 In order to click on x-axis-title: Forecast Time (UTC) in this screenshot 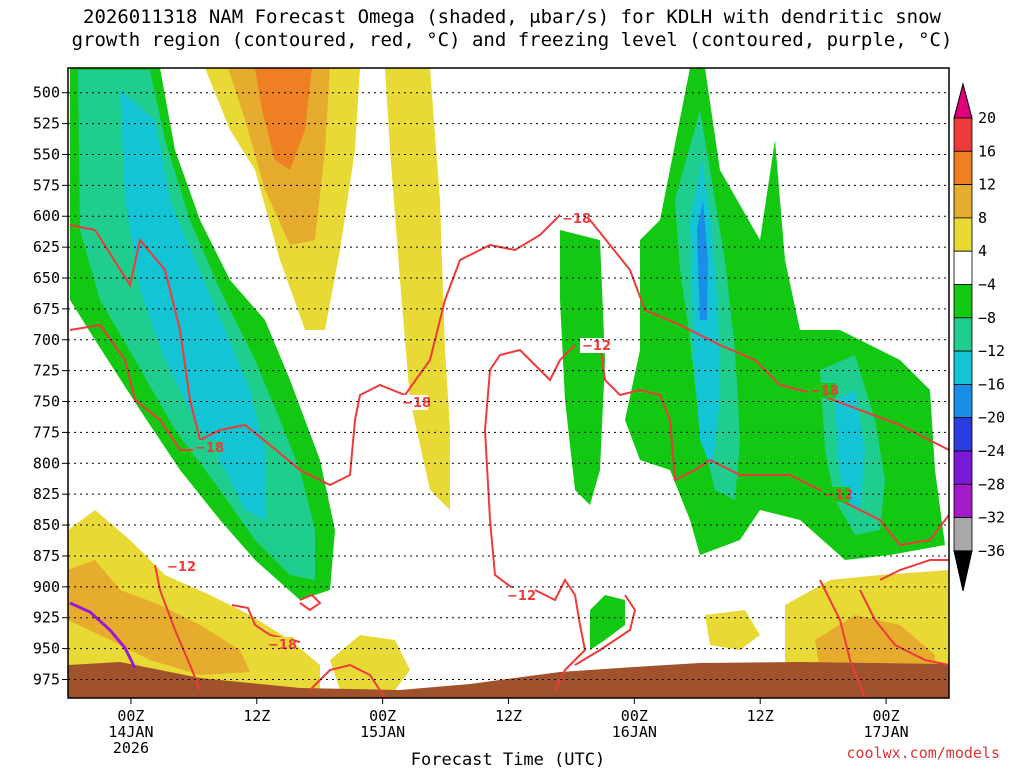, I will do `click(508, 759)`.